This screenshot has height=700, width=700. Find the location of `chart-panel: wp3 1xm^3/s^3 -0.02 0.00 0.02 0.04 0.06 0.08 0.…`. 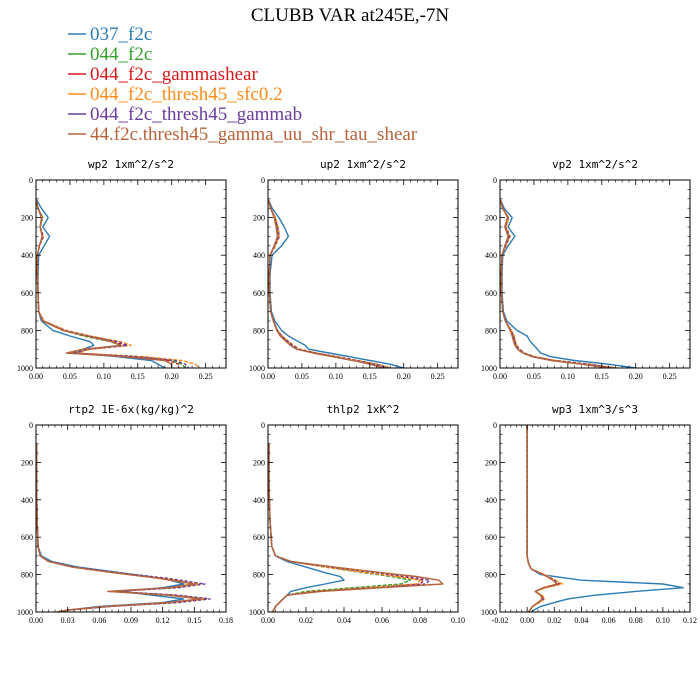

chart-panel: wp3 1xm^3/s^3 -0.02 0.00 0.02 0.04 0.06 0.08 0.… is located at coordinates (589, 514).